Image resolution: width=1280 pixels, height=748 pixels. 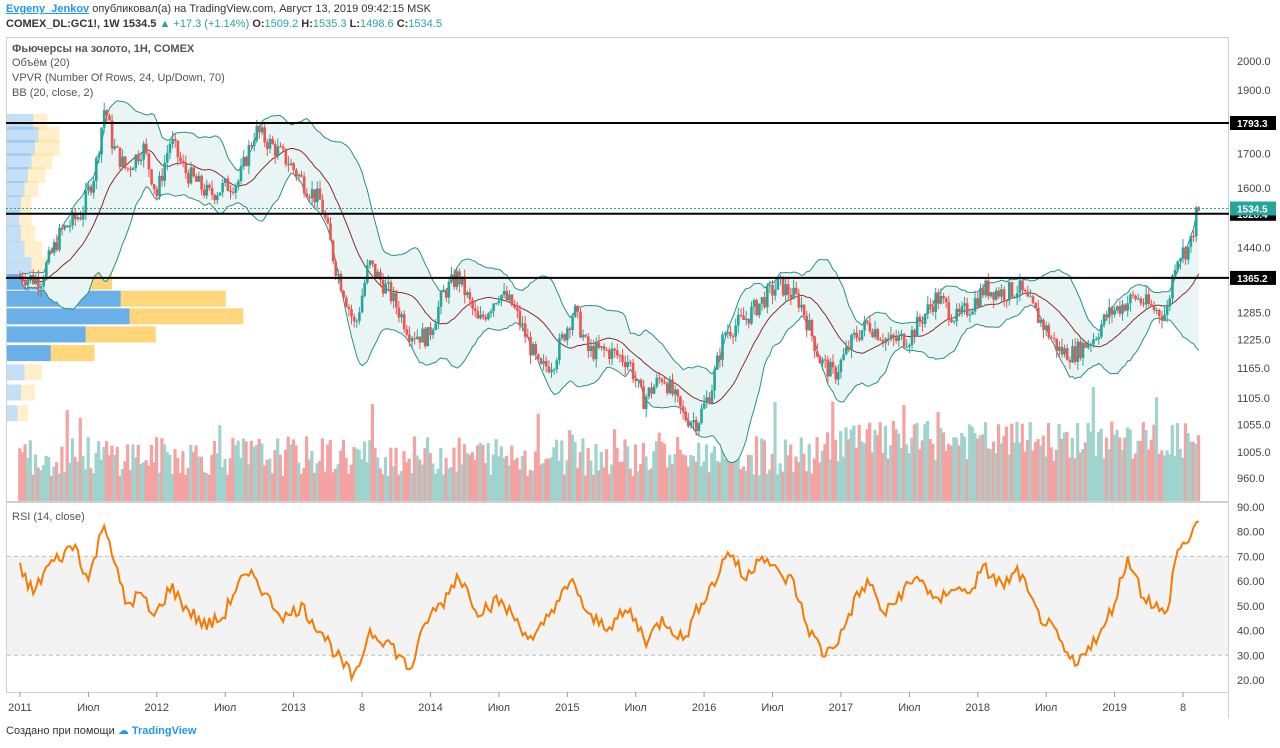 I want to click on time-tick-label: 2014, so click(x=430, y=708).